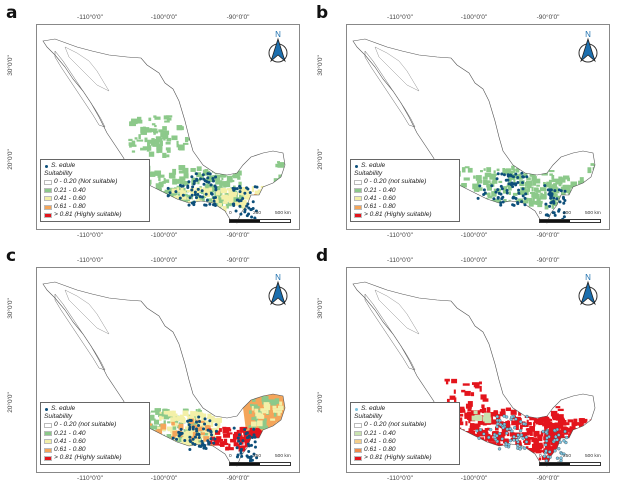 The image size is (619, 487). What do you see at coordinates (405, 215) in the screenshot?
I see `legend-class: > 0.81 (Highly suitable)` at bounding box center [405, 215].